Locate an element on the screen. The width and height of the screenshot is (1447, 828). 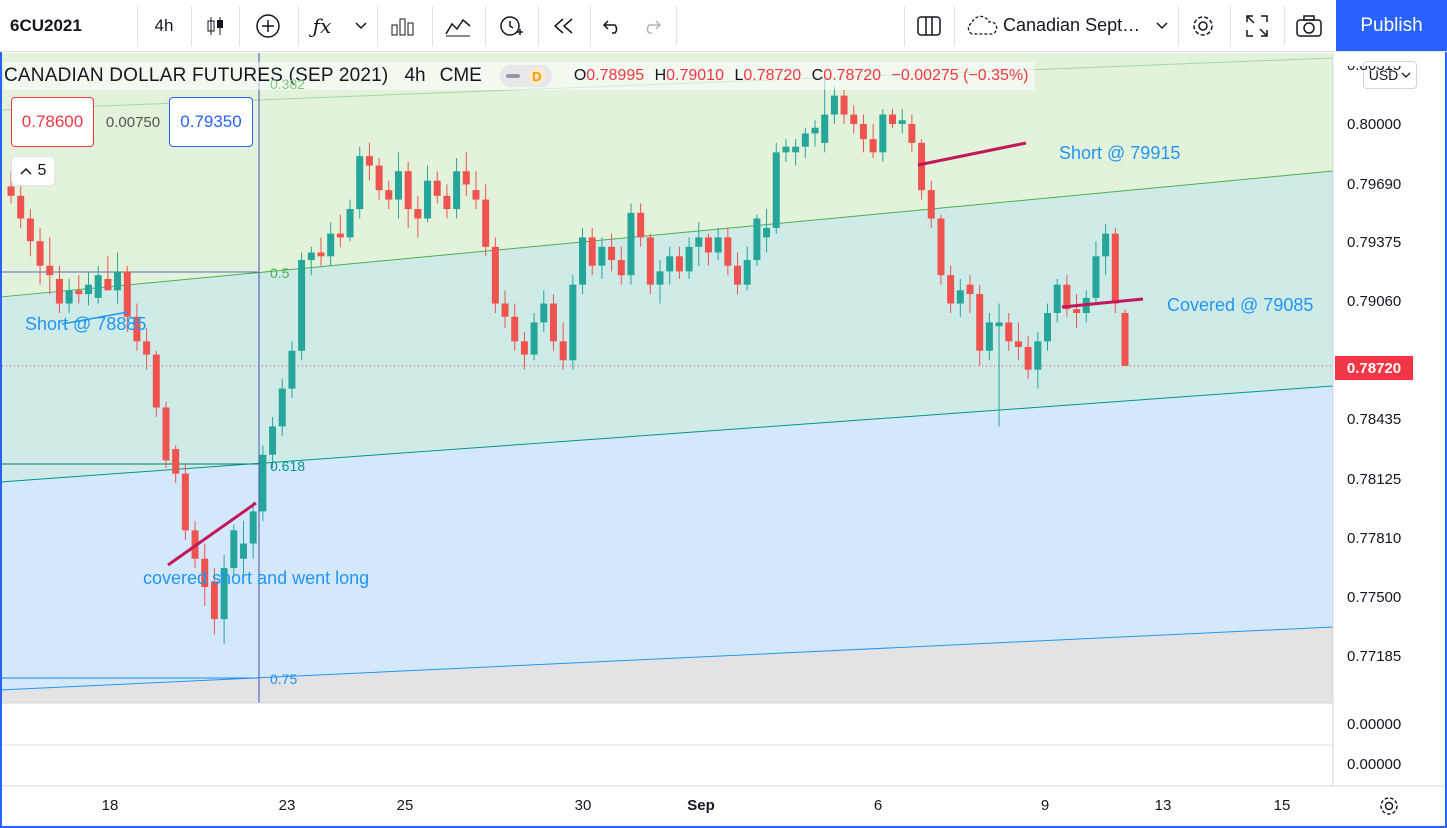
camera-icon is located at coordinates (1309, 25).